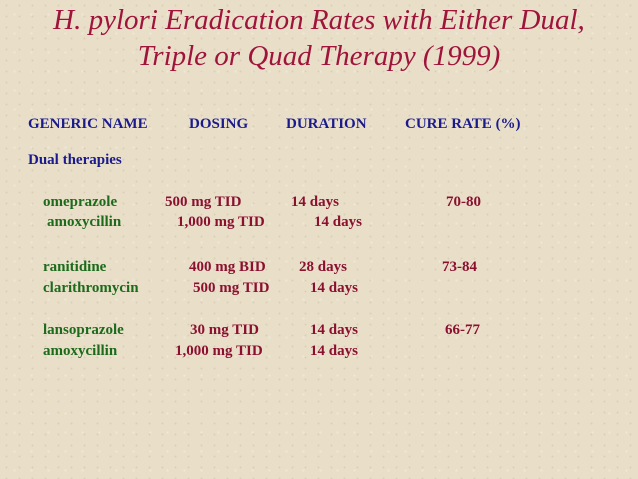 The height and width of the screenshot is (479, 638). Describe the element at coordinates (80, 202) in the screenshot. I see `drug-name: omeprazole` at that location.